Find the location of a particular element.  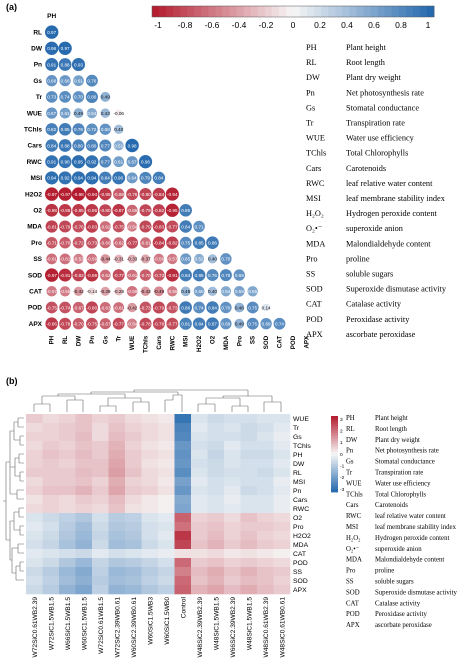

heat-row-label: APX is located at coordinates (300, 590).